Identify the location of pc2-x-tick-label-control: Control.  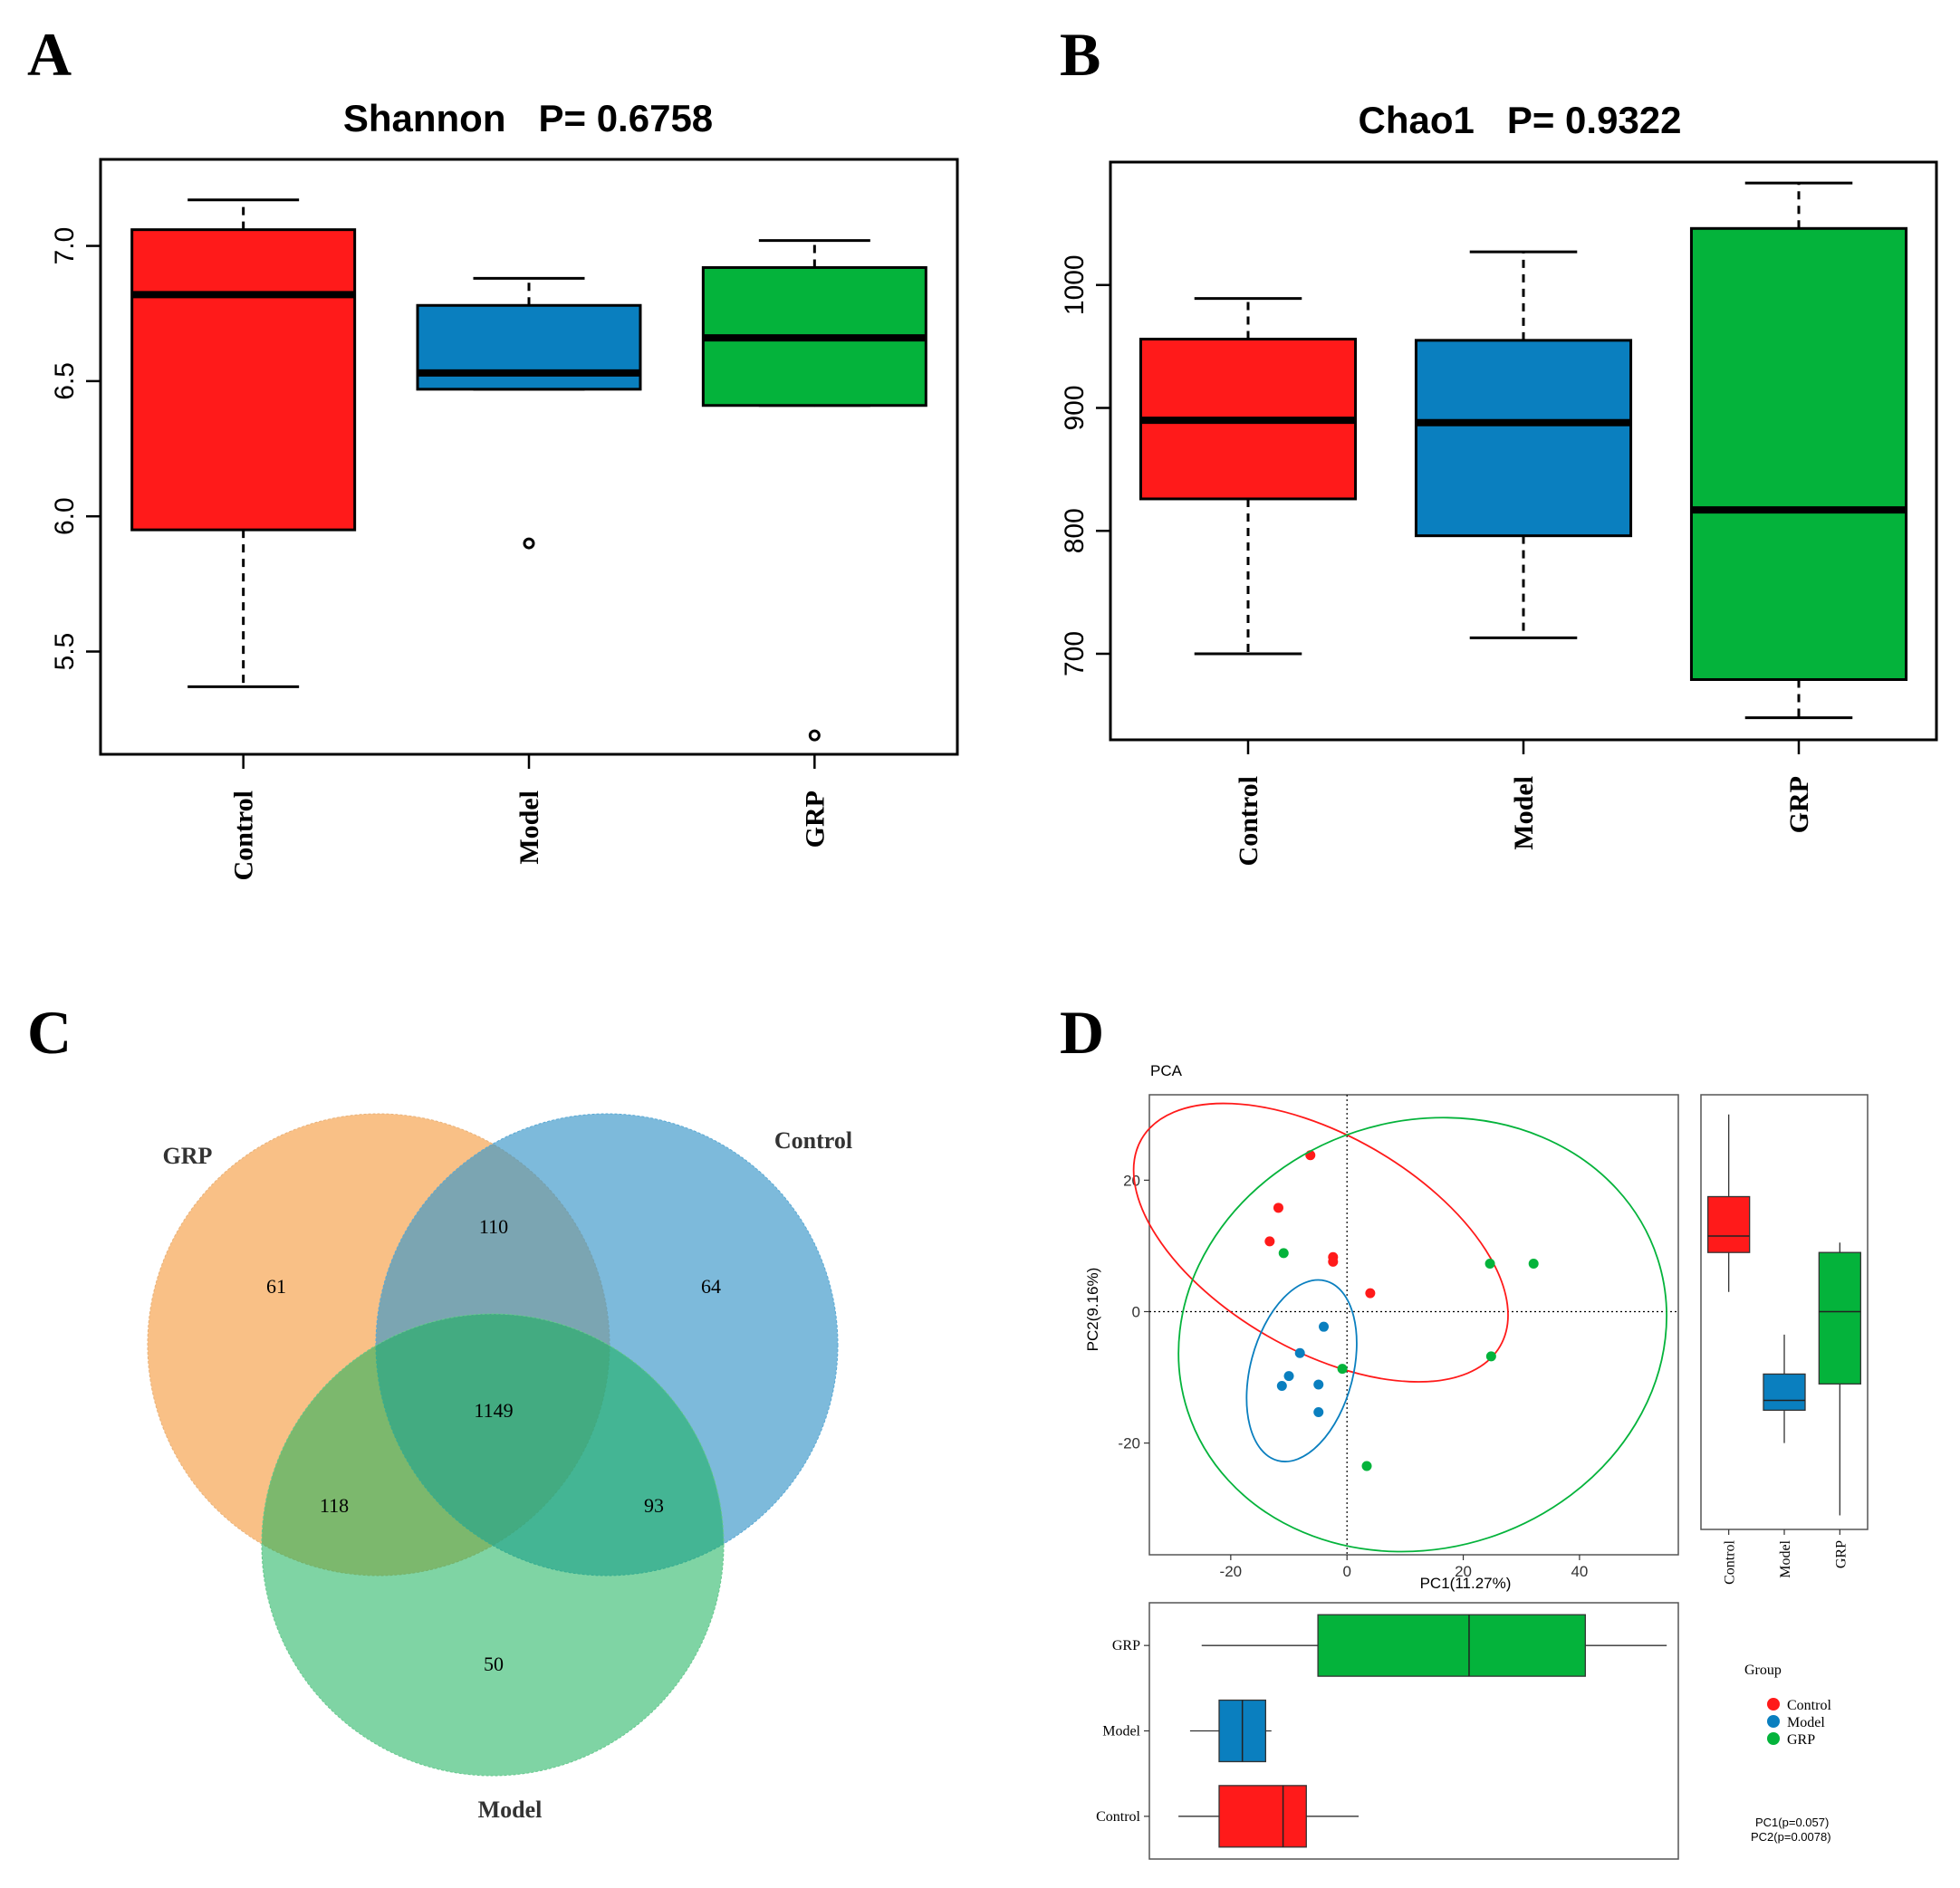
(1730, 1562).